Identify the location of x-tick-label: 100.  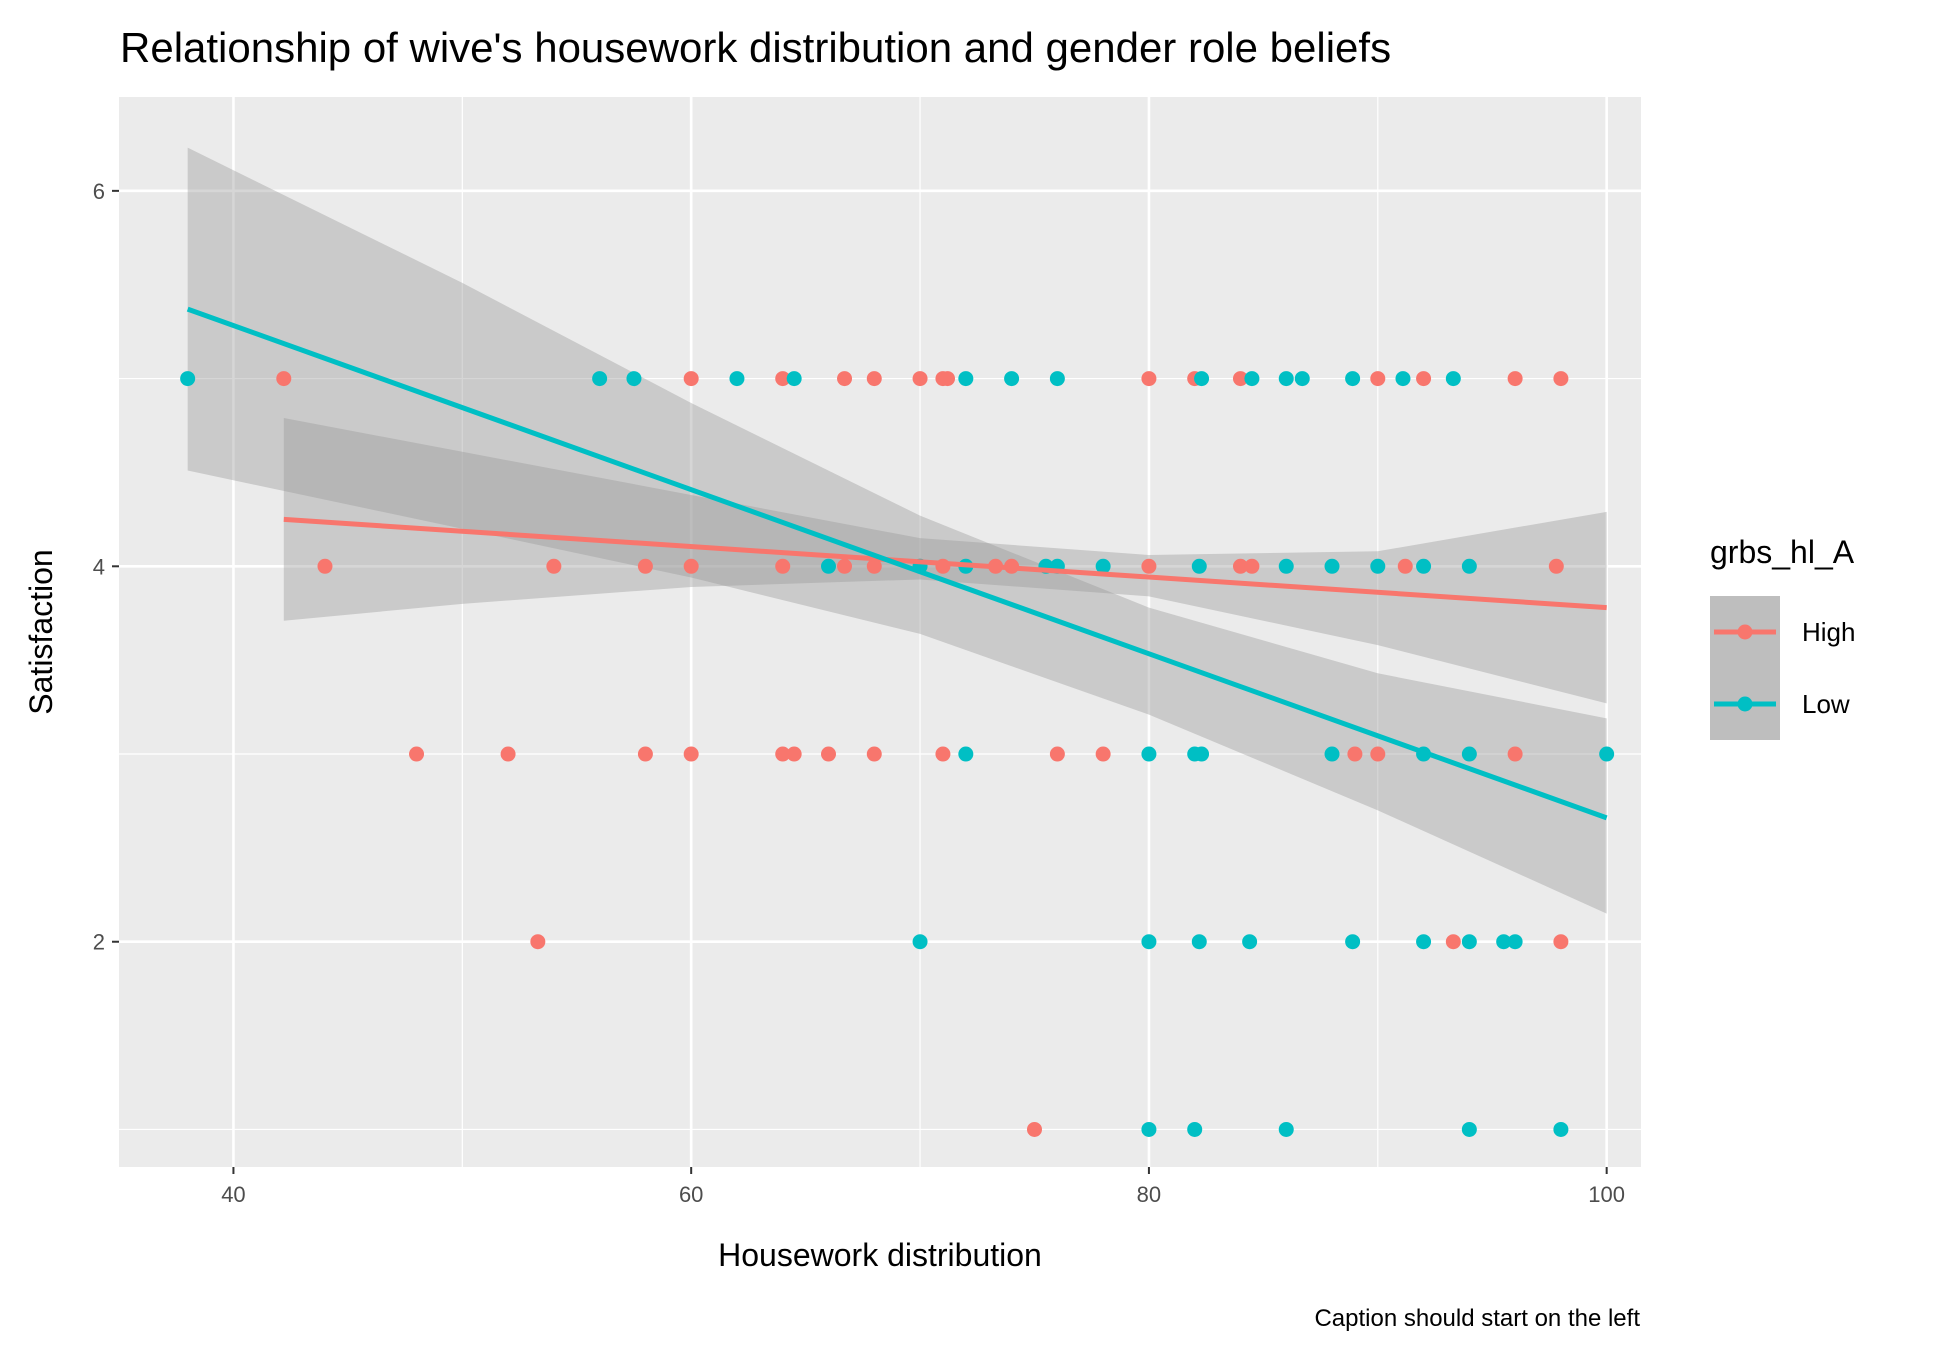
(1606, 1194).